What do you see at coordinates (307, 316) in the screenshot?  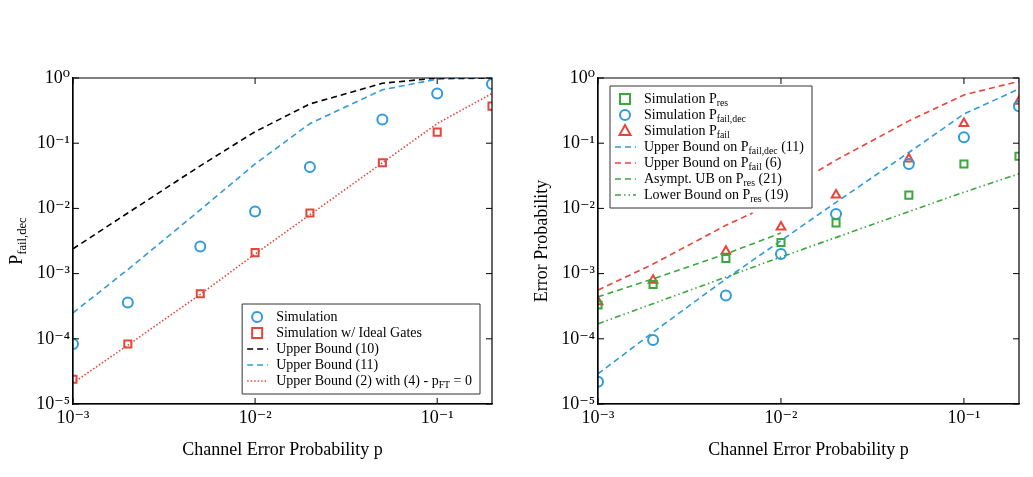 I see `legend-label: Simulation` at bounding box center [307, 316].